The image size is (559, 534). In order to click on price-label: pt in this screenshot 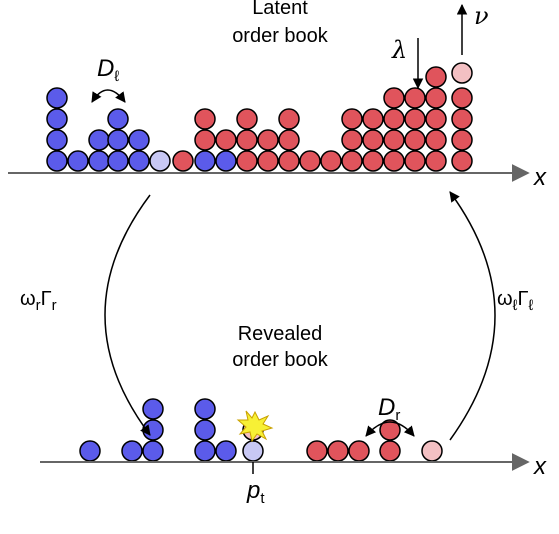, I will do `click(255, 492)`.